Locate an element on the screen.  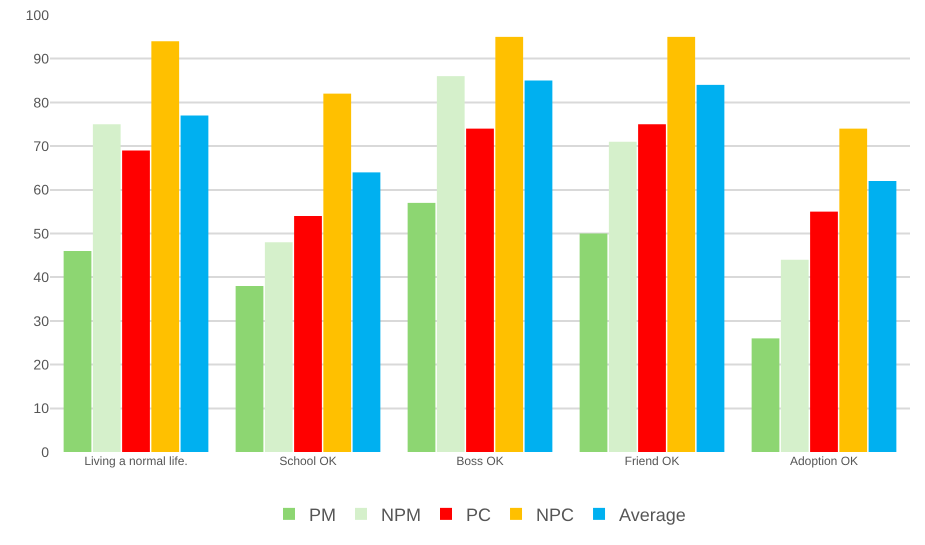
y-tick-label: 40 is located at coordinates (41, 277).